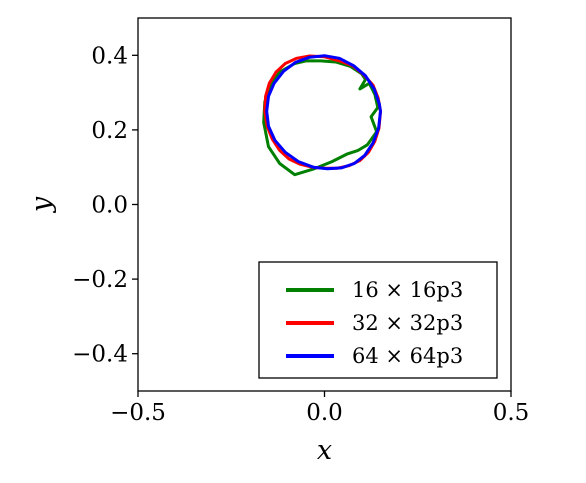 This screenshot has width=586, height=483. What do you see at coordinates (324, 450) in the screenshot?
I see `x-axis-label: x` at bounding box center [324, 450].